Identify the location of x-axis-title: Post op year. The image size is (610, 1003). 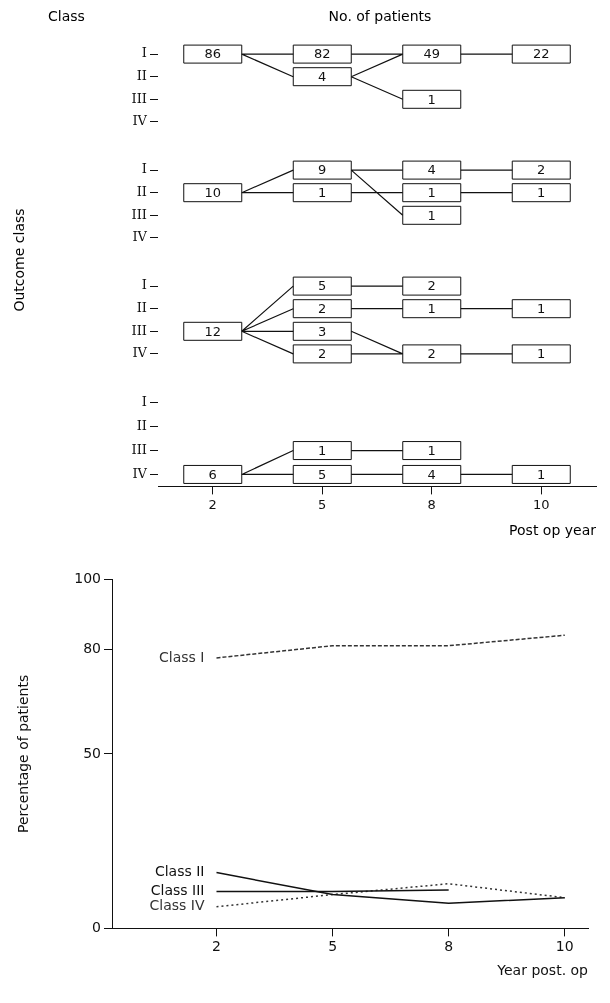
(552, 530).